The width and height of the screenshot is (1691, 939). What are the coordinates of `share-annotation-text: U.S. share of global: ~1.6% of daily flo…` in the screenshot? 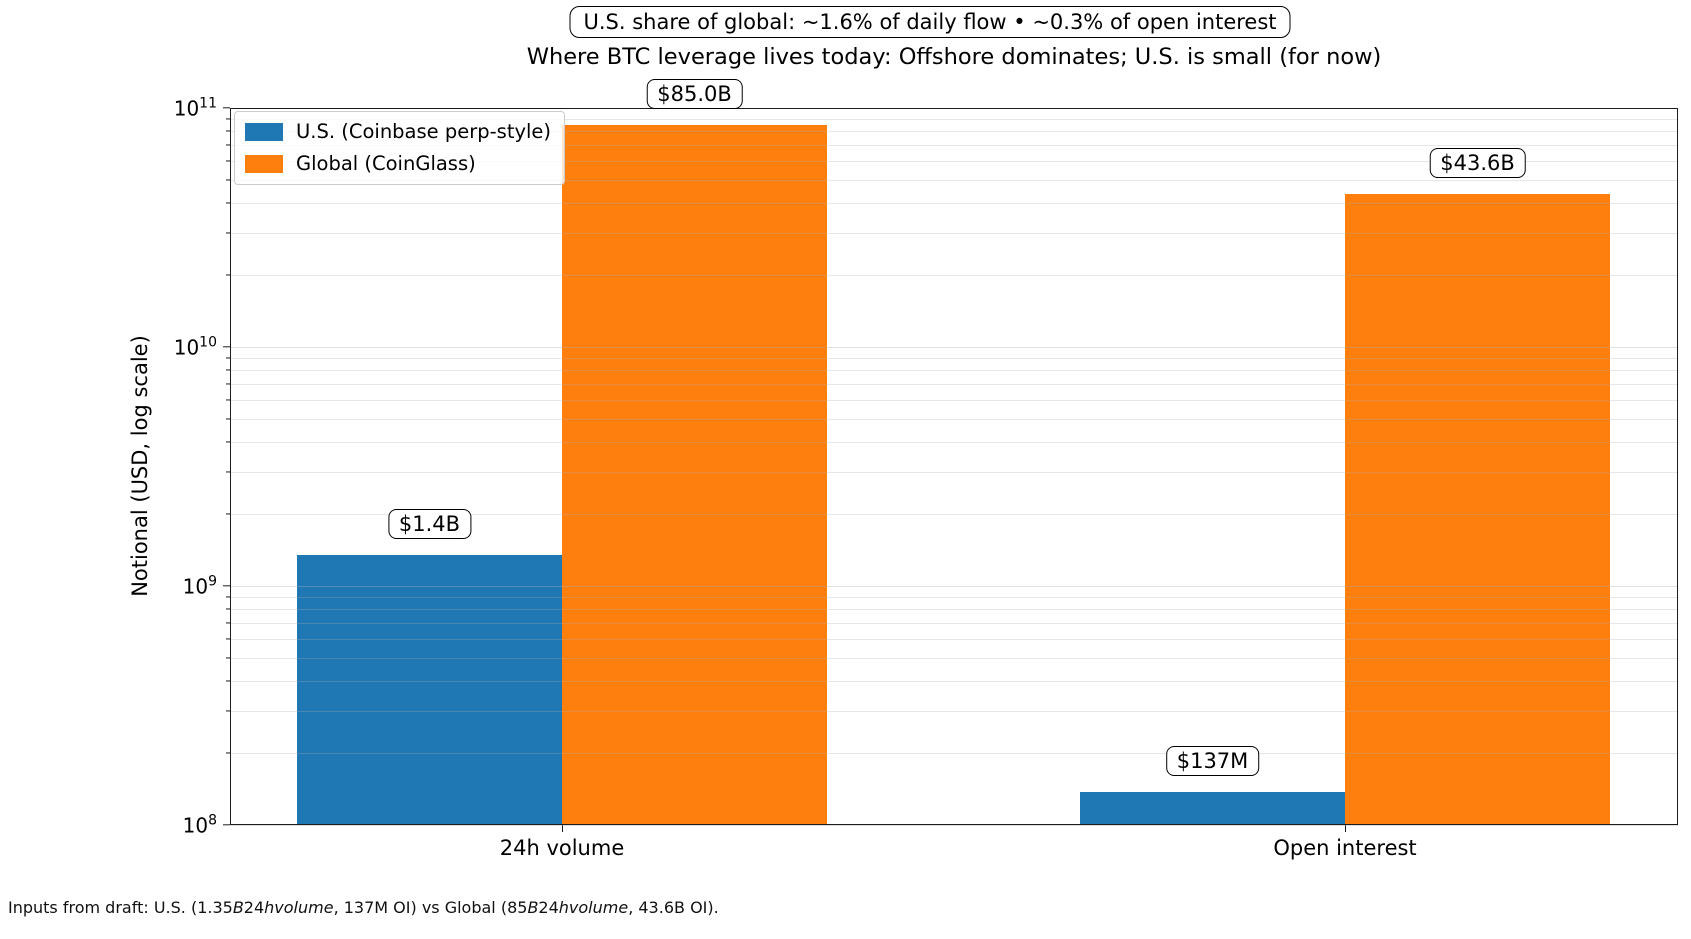 It's located at (930, 22).